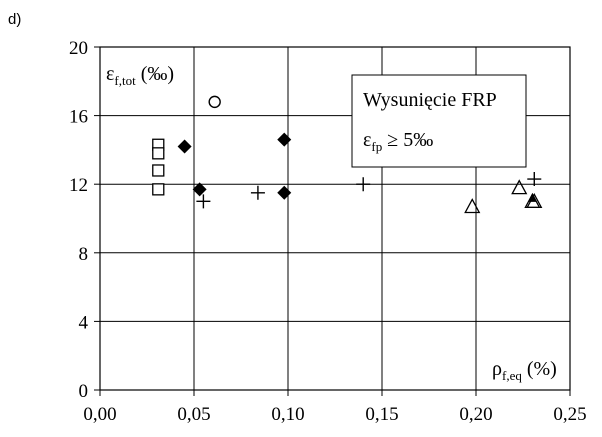  Describe the element at coordinates (475, 414) in the screenshot. I see `x-tick-label: 0,20` at that location.